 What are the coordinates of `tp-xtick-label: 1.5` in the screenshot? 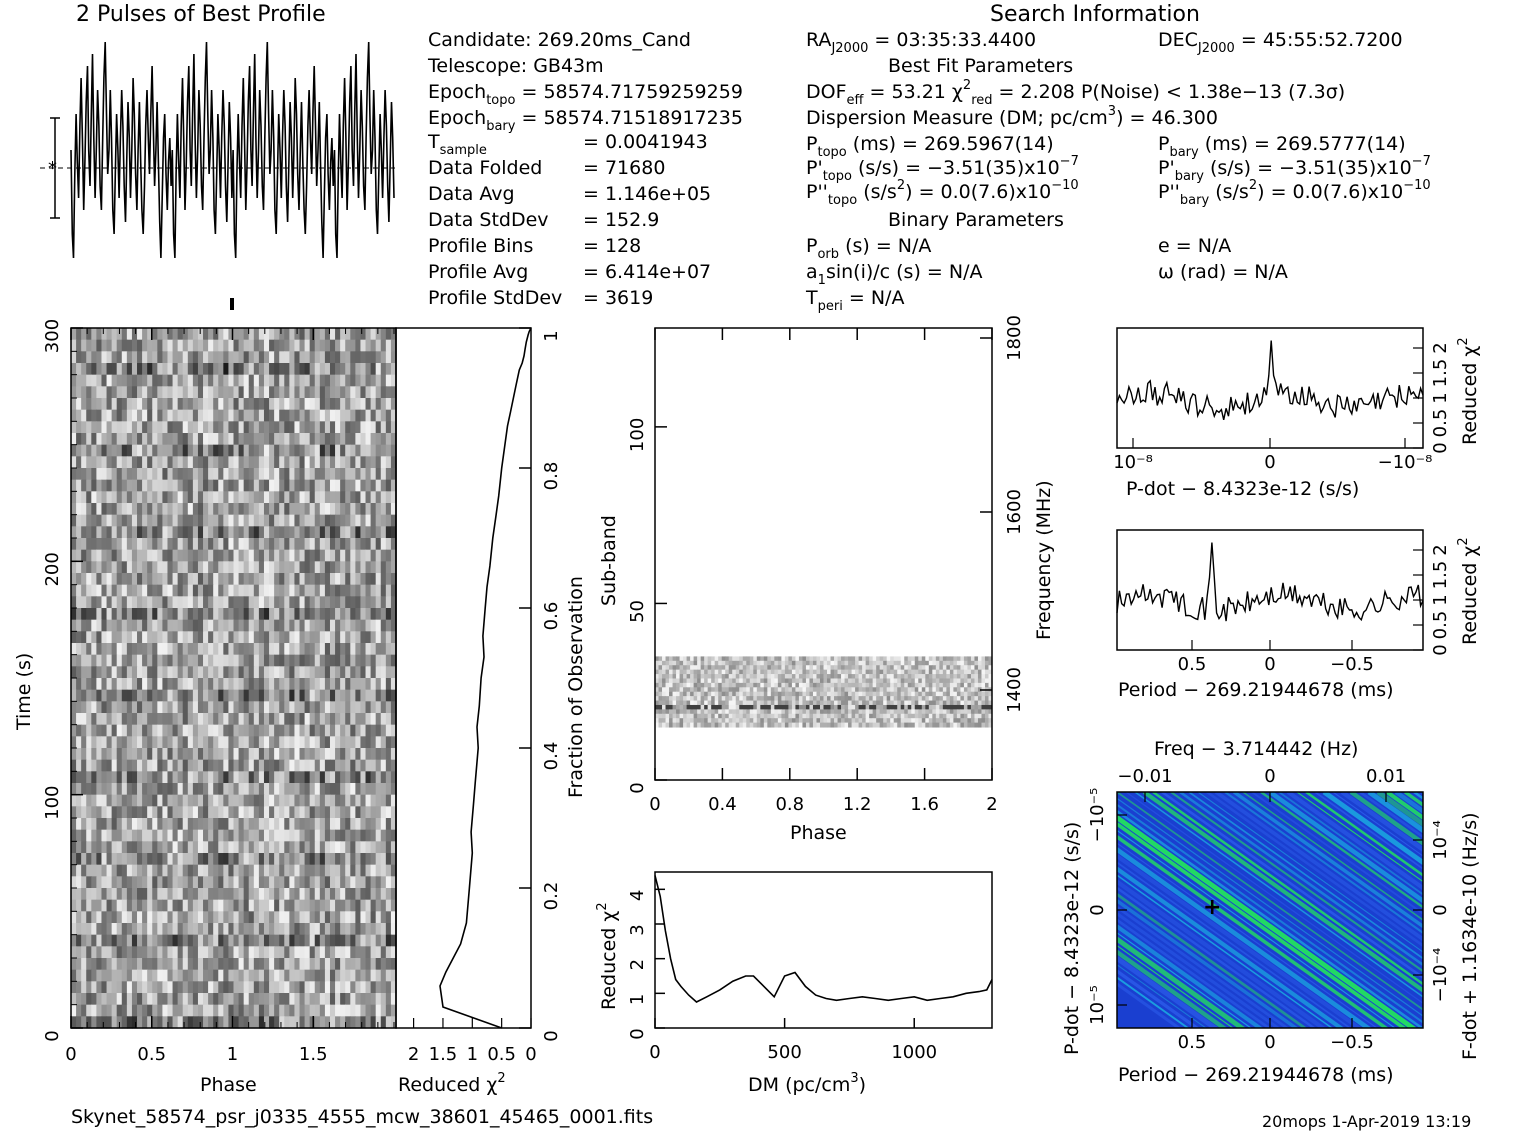 It's located at (313, 1054).